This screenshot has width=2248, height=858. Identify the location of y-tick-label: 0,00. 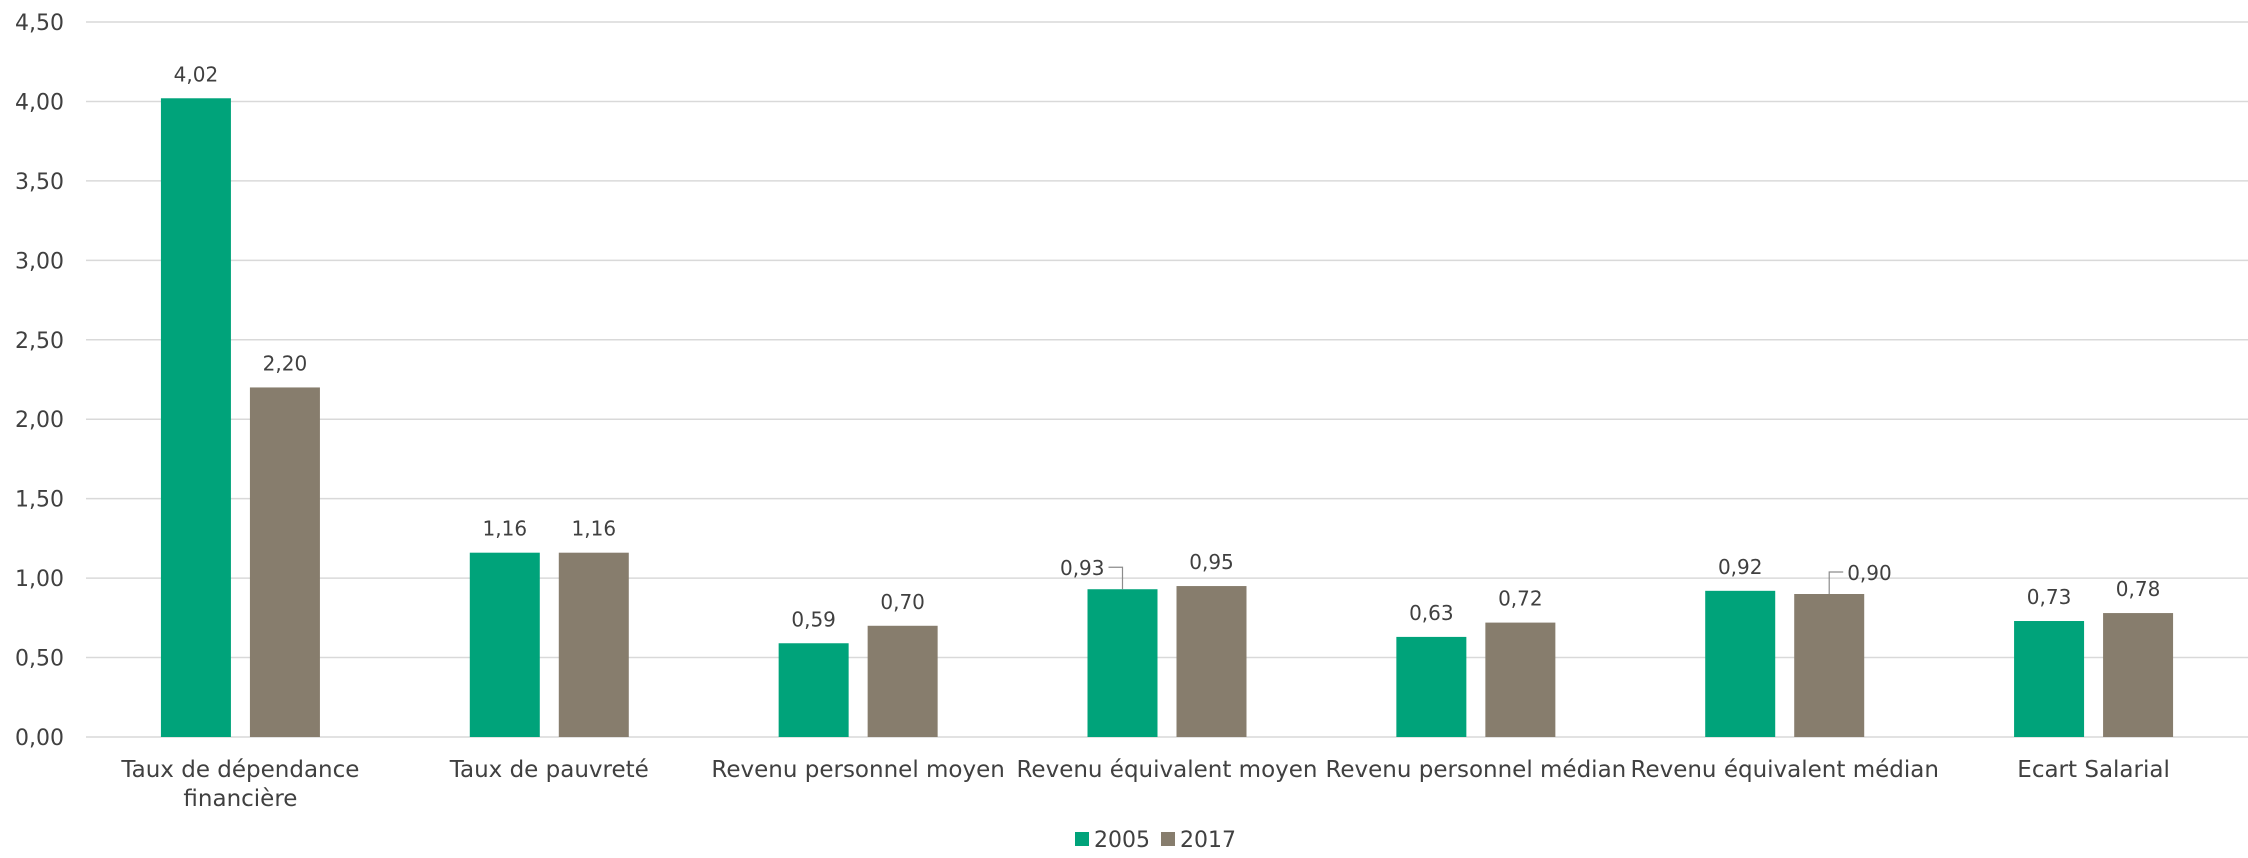
(39, 738).